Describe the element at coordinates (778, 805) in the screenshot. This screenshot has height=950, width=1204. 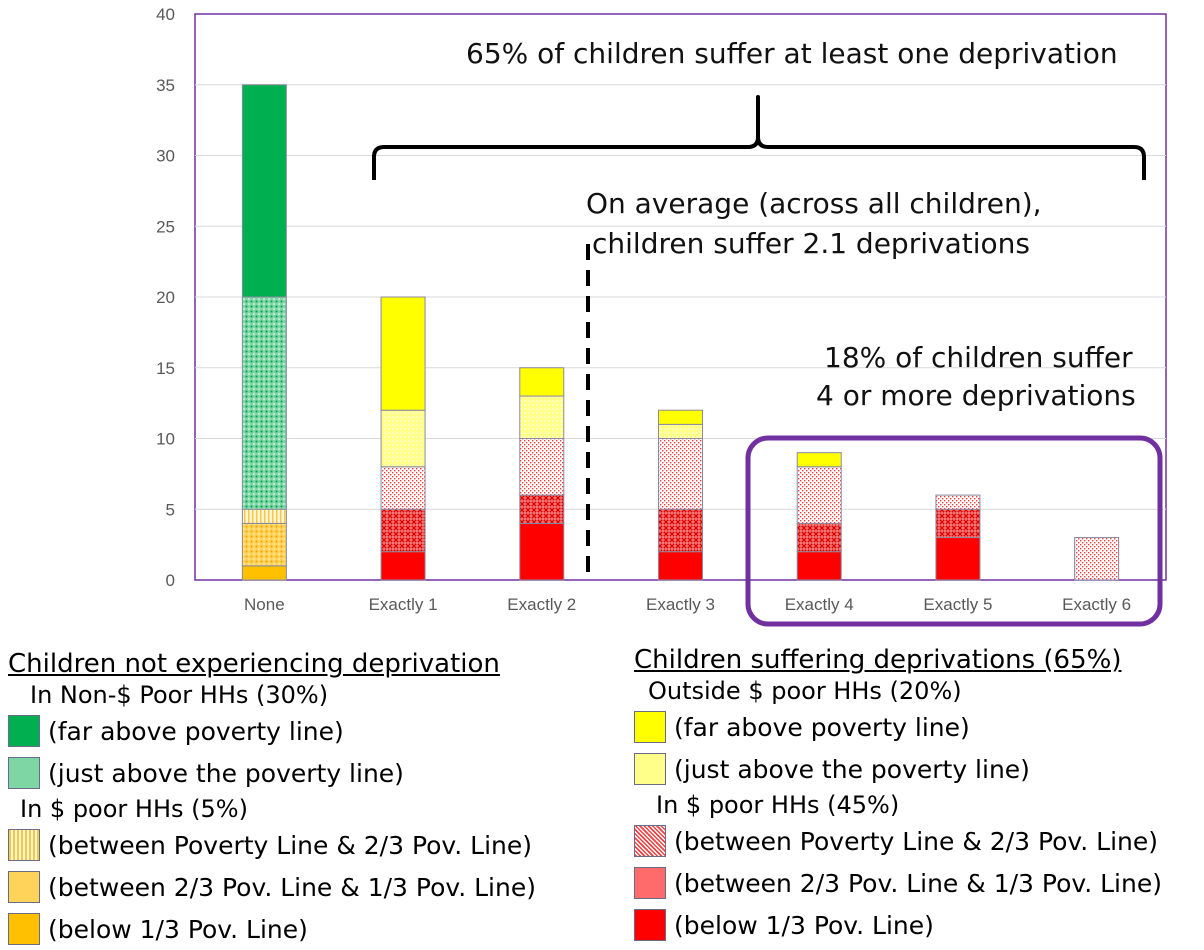
I see `legend-subheading: In $ poor HHs (45%)` at that location.